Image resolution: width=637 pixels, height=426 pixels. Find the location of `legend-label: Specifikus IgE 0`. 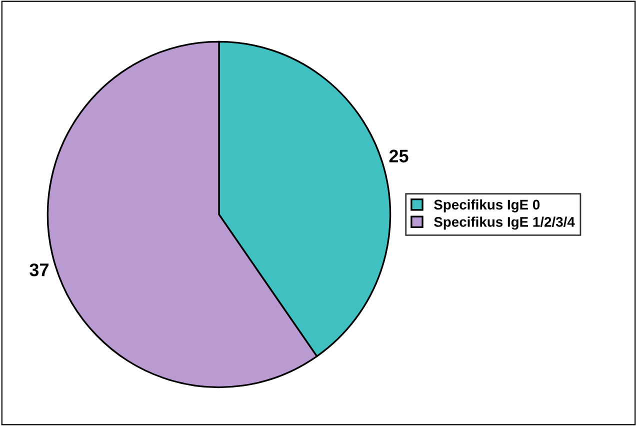

legend-label: Specifikus IgE 0 is located at coordinates (487, 205).